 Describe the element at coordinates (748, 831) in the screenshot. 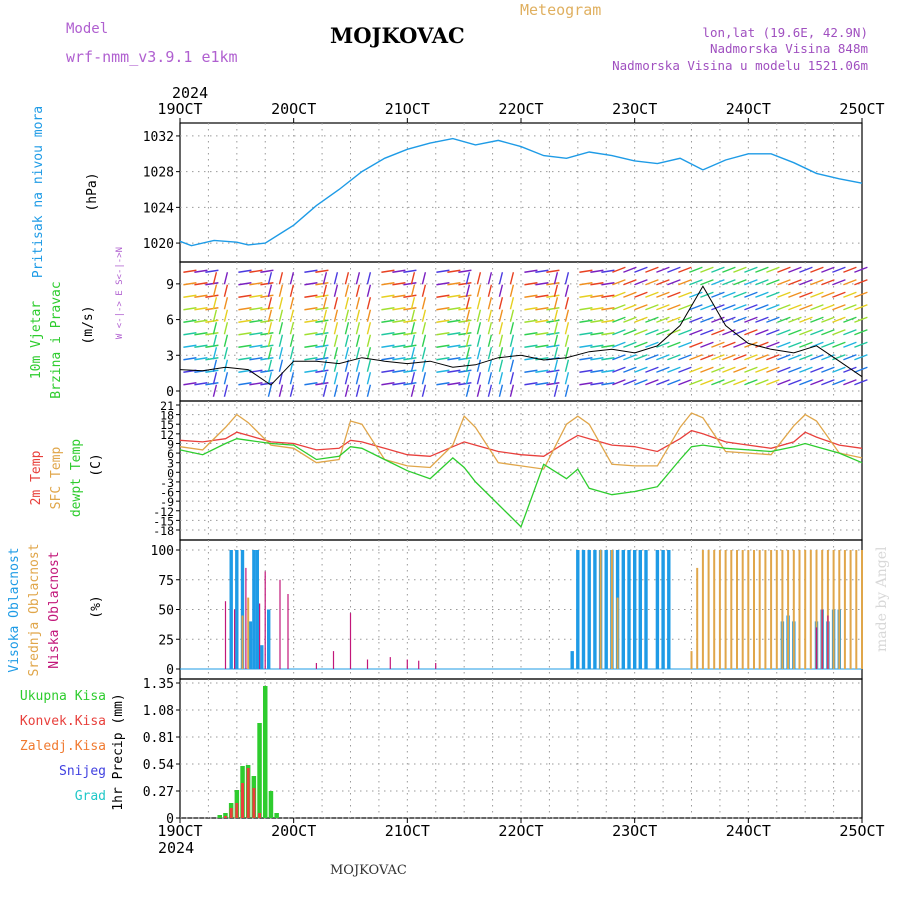

I see `time-label-bottom: 24OCT` at that location.